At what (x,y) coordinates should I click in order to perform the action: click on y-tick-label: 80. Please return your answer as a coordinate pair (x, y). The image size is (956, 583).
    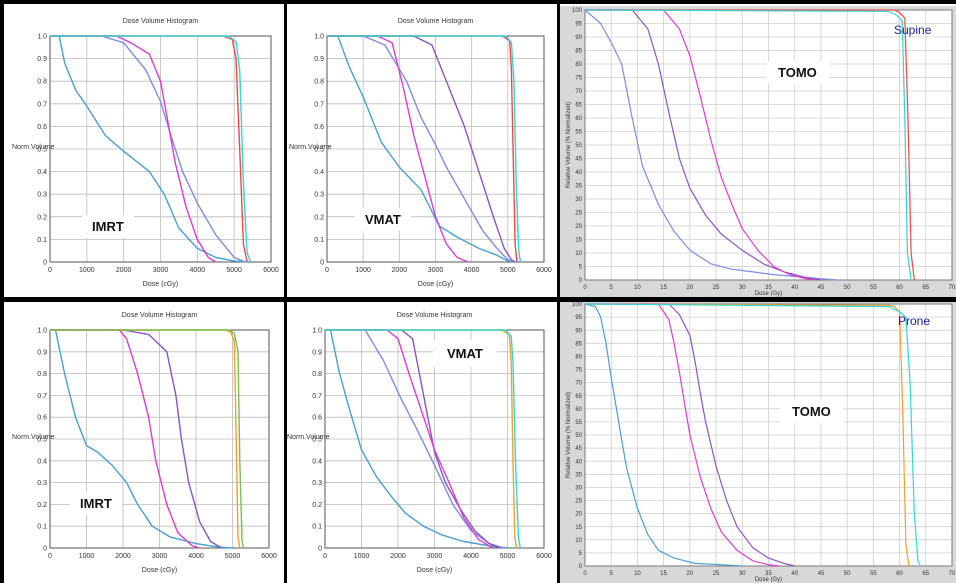
    Looking at the image, I should click on (578, 65).